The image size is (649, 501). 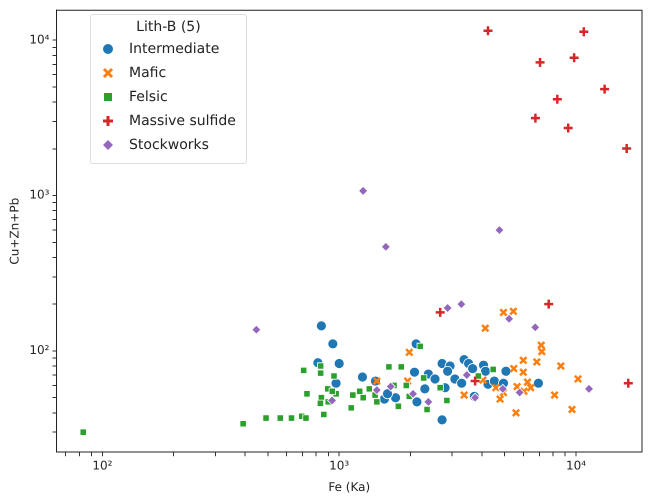 What do you see at coordinates (349, 487) in the screenshot?
I see `x-axis-title: Fe (Ka)` at bounding box center [349, 487].